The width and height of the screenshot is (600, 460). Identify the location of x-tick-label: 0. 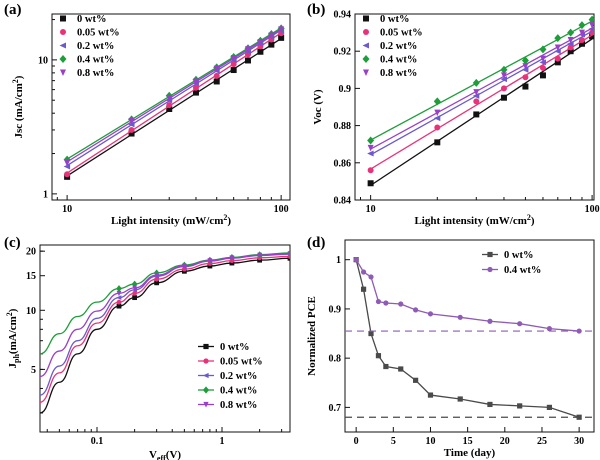
(356, 441).